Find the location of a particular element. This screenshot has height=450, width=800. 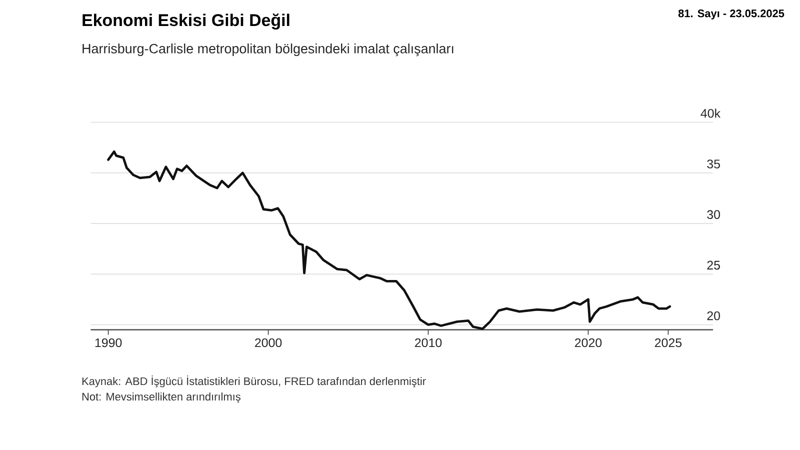

x-tick-label: 2020 is located at coordinates (588, 343).